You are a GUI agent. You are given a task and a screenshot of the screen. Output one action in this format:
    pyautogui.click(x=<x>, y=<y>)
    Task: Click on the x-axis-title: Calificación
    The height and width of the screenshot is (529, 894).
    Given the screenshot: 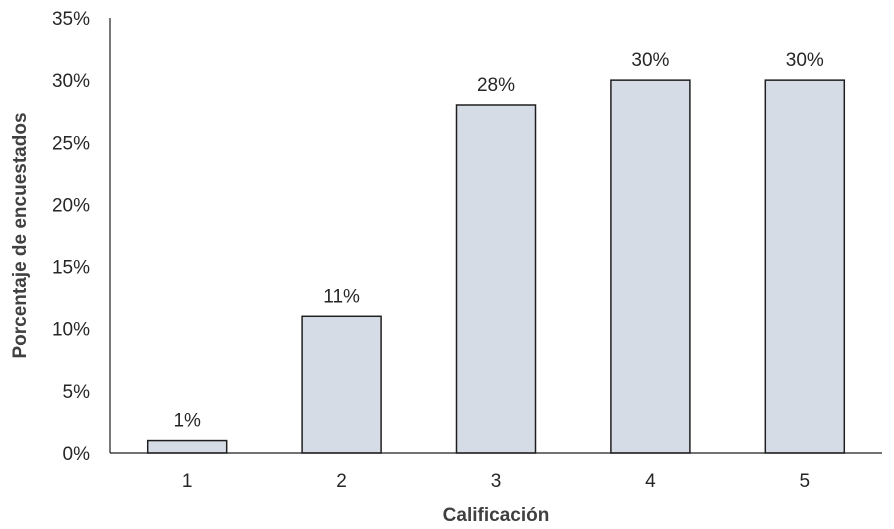 What is the action you would take?
    pyautogui.click(x=496, y=515)
    